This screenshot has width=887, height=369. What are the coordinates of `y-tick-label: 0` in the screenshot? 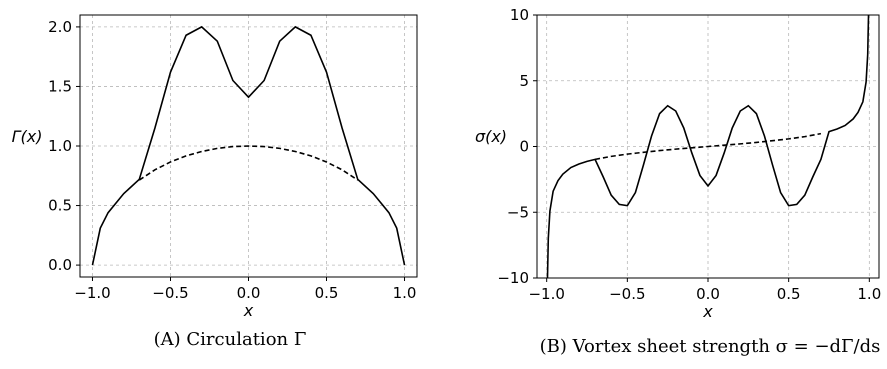 It's located at (524, 147).